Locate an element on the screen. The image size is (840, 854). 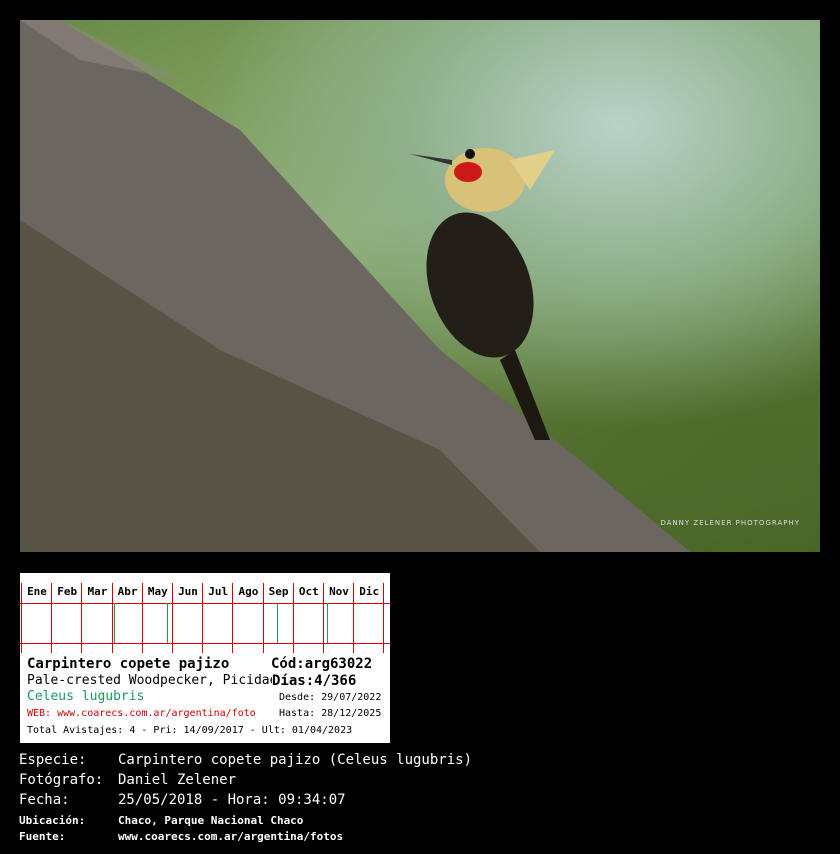
species-code: Cód:arg63022 is located at coordinates (322, 664).